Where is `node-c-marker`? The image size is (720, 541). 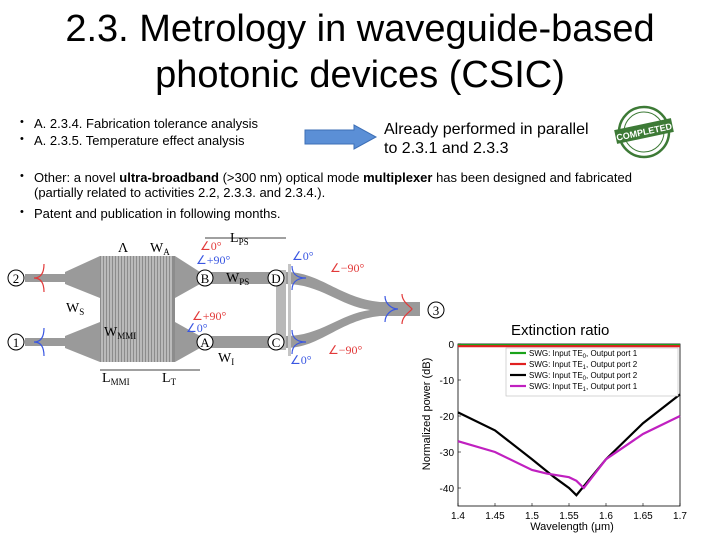
node-c-marker is located at coordinates (276, 342).